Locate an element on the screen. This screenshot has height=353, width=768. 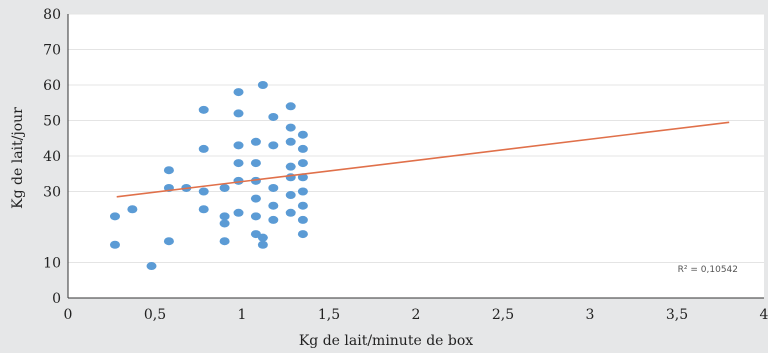
y-tick-label-4: 50 is located at coordinates (52, 122).